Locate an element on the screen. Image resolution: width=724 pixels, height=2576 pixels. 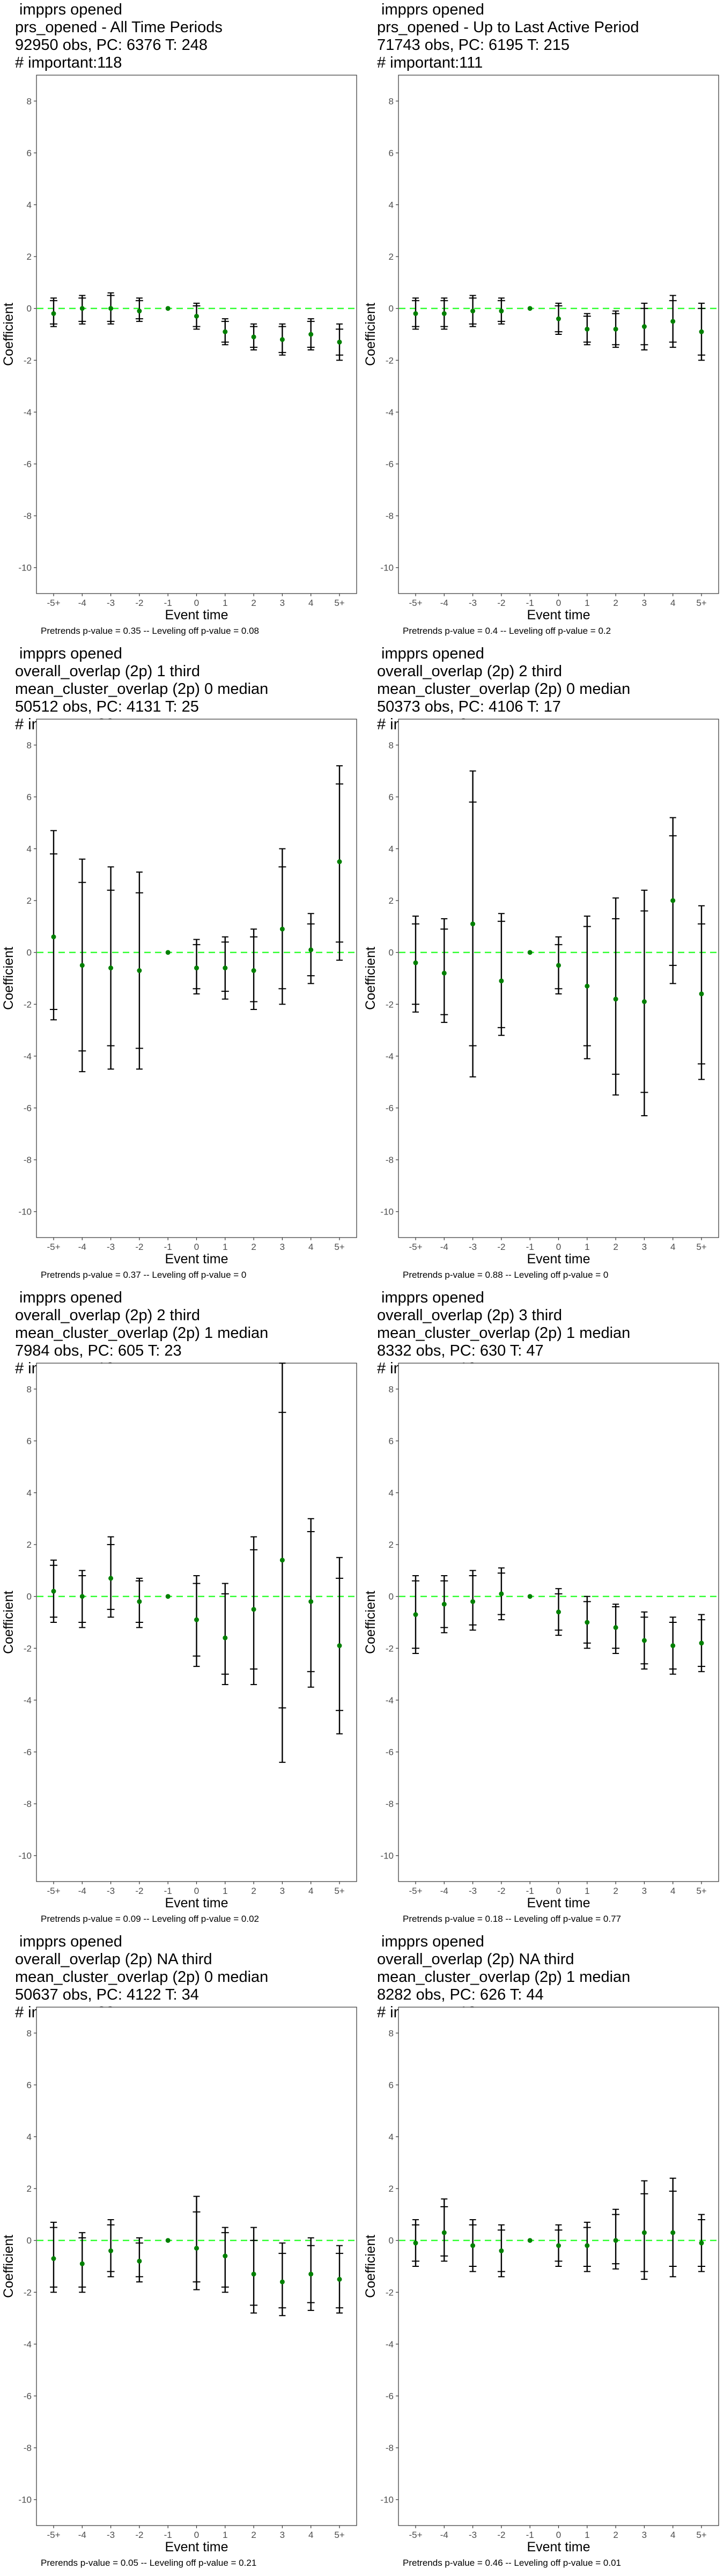
y-tick-label: 0 is located at coordinates (29, 1597).